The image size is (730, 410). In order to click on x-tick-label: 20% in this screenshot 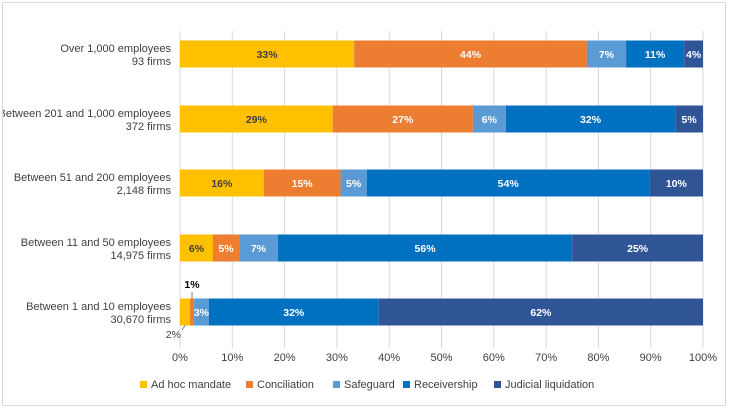, I will do `click(285, 358)`.